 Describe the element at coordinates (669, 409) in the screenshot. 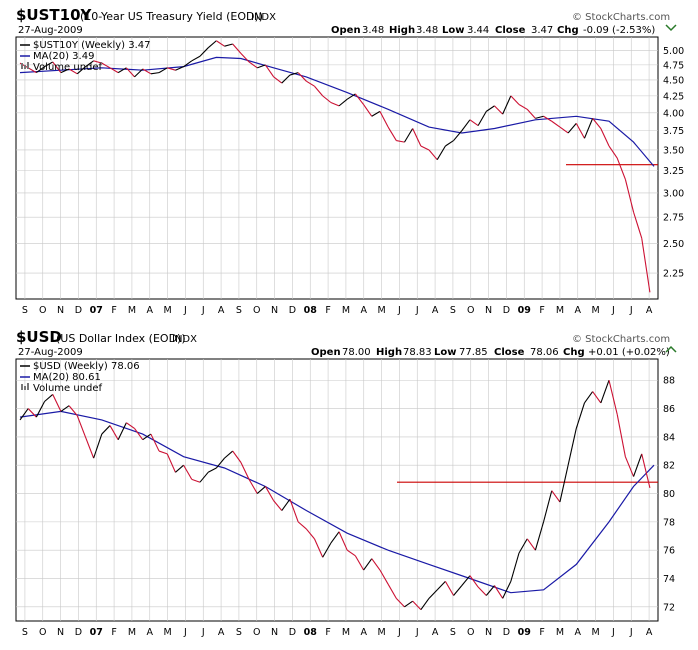

I see `y-tick-label: 86` at that location.